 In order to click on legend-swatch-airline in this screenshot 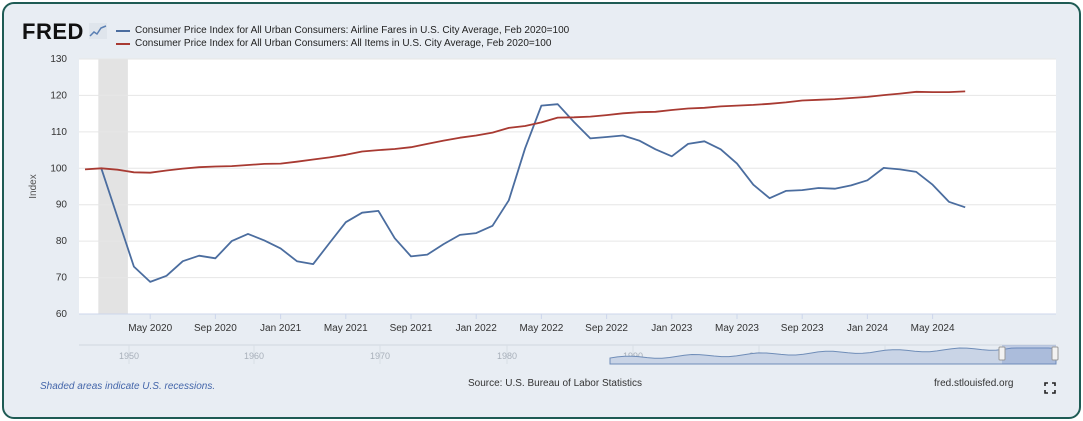, I will do `click(123, 30)`.